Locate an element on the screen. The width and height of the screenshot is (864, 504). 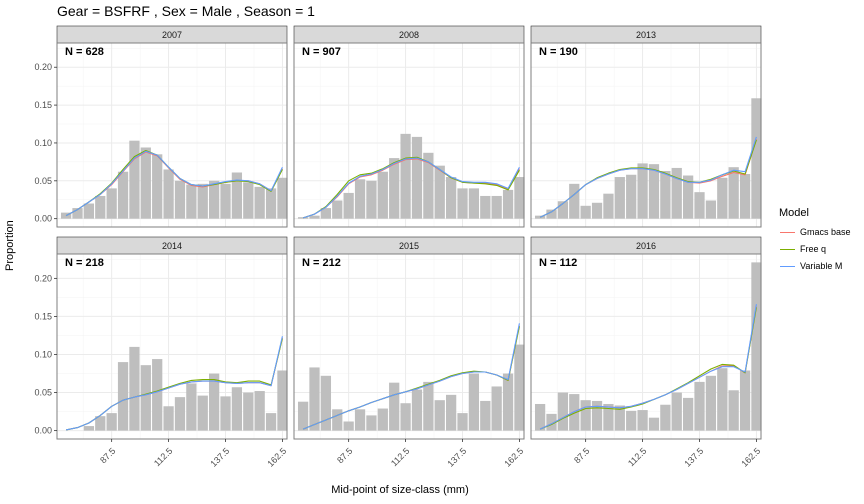
legend-label: Free q is located at coordinates (813, 248).